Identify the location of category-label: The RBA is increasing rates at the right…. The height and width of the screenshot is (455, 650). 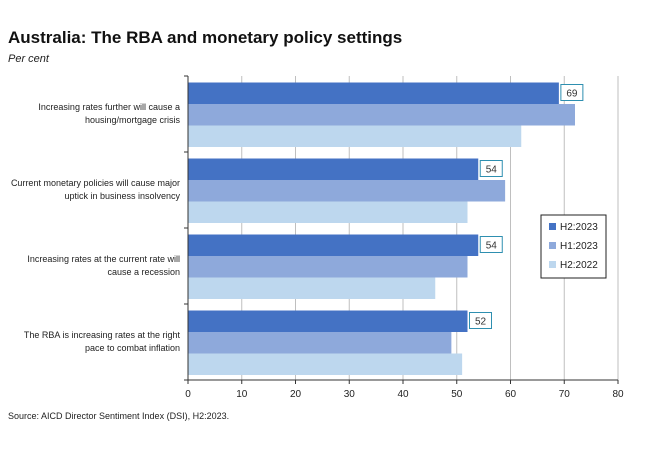
(102, 341).